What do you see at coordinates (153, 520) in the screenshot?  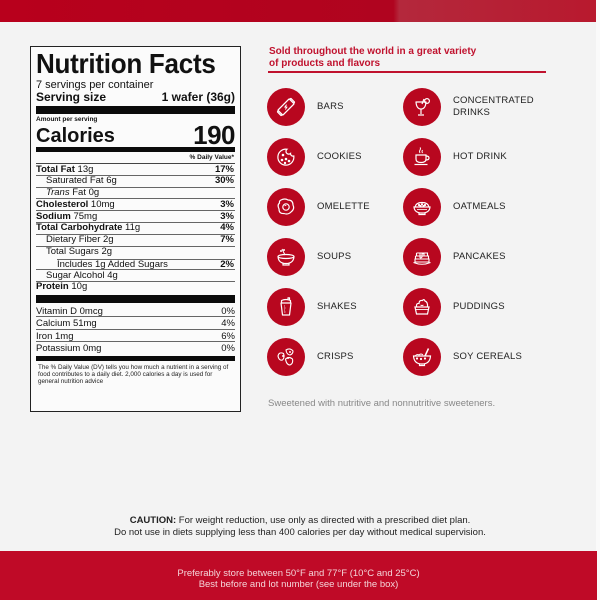 I see `caution-label: CAUTION:` at bounding box center [153, 520].